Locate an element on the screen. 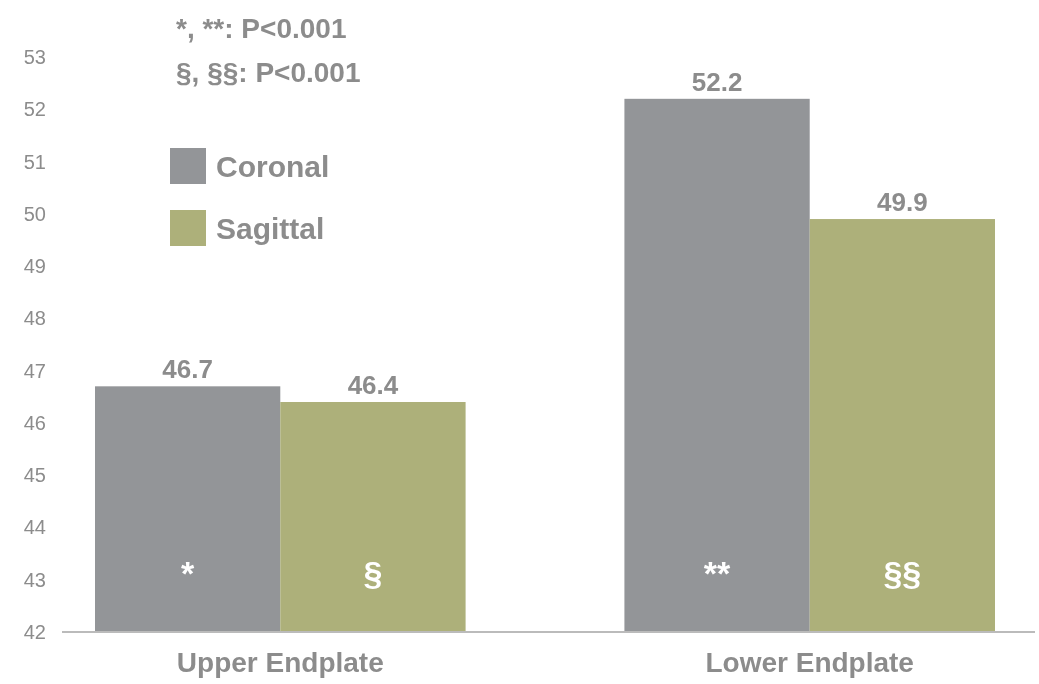 The height and width of the screenshot is (684, 1039). y-tick-label: 53 is located at coordinates (34, 57).